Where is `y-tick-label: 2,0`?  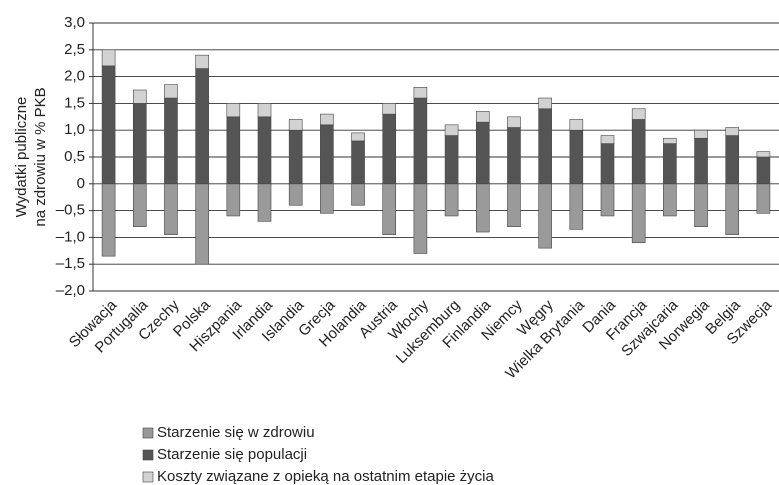 y-tick-label: 2,0 is located at coordinates (74, 76).